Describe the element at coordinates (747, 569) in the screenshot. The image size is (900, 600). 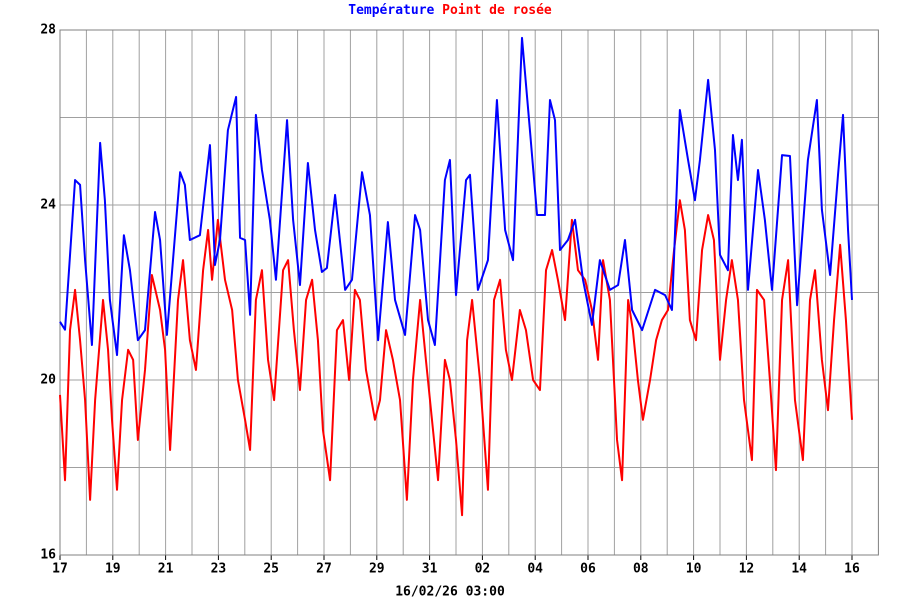
I see `x-tick-label: 12` at that location.